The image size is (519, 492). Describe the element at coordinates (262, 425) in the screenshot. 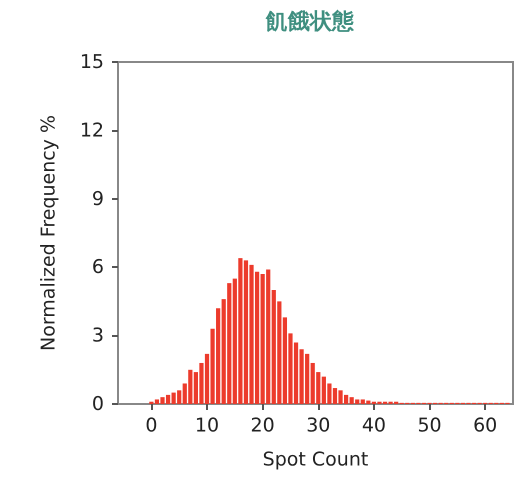

I see `x-tick-label: 20` at that location.